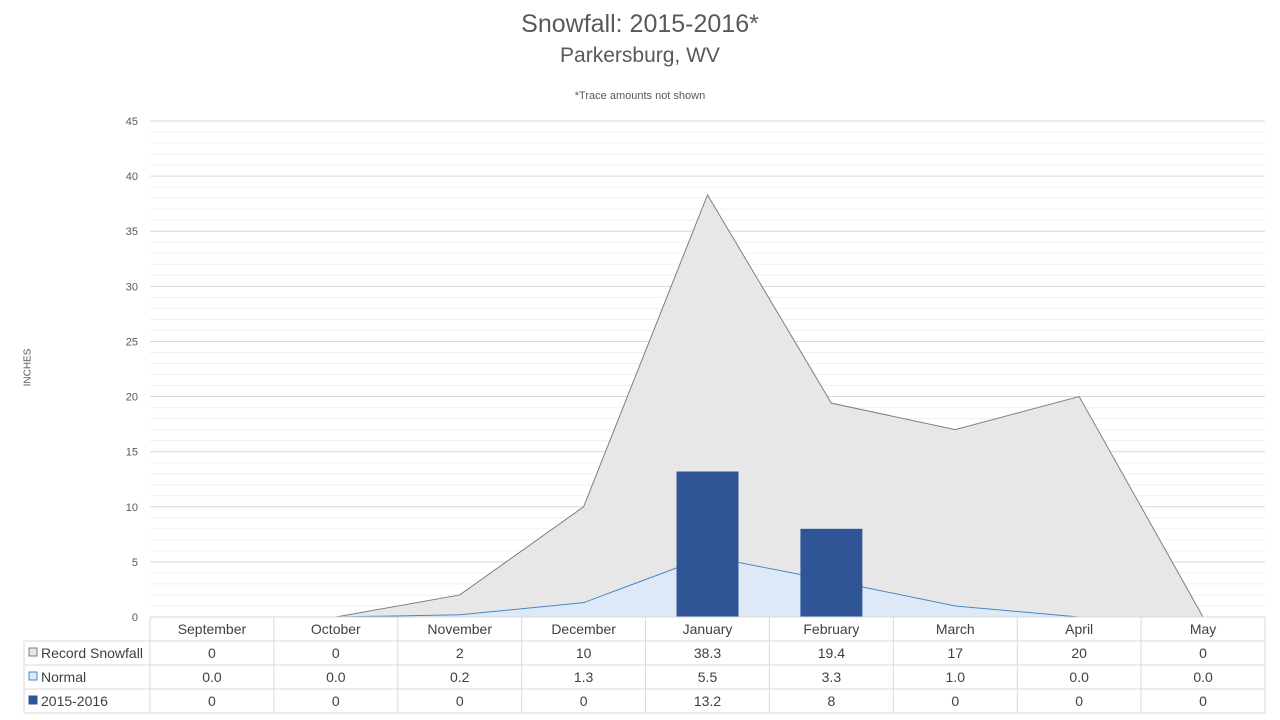  I want to click on chart-title: Snowfall: 2015-2016*, so click(640, 24).